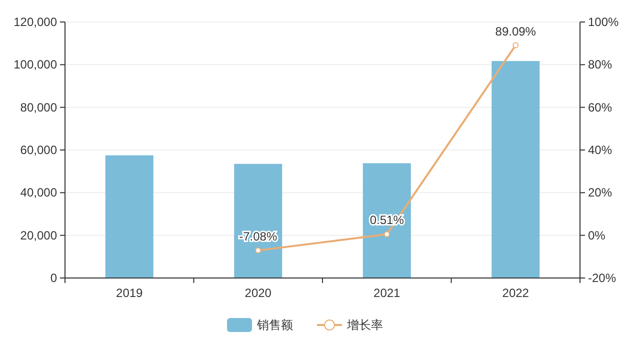 The image size is (634, 347). Describe the element at coordinates (39, 193) in the screenshot. I see `y-tick-label: 40,000` at that location.